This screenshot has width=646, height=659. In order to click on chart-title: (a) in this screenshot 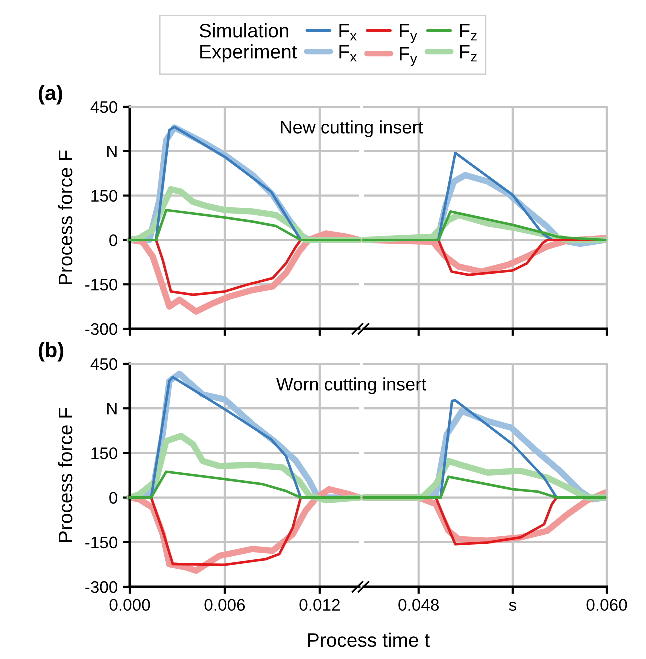, I will do `click(50, 95)`.